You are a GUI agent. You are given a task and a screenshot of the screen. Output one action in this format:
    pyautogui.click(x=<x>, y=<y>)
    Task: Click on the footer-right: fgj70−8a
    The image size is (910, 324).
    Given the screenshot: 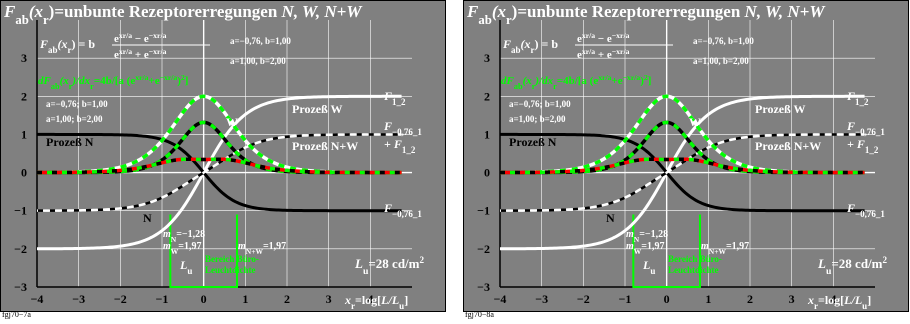 What is the action you would take?
    pyautogui.click(x=479, y=314)
    